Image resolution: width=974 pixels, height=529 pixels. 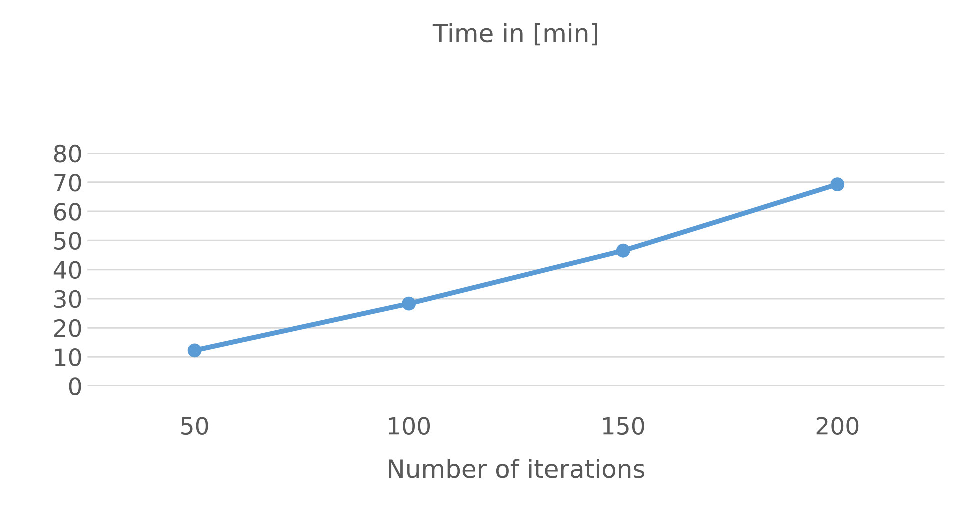 I want to click on y-tick-label: 0, so click(x=75, y=387).